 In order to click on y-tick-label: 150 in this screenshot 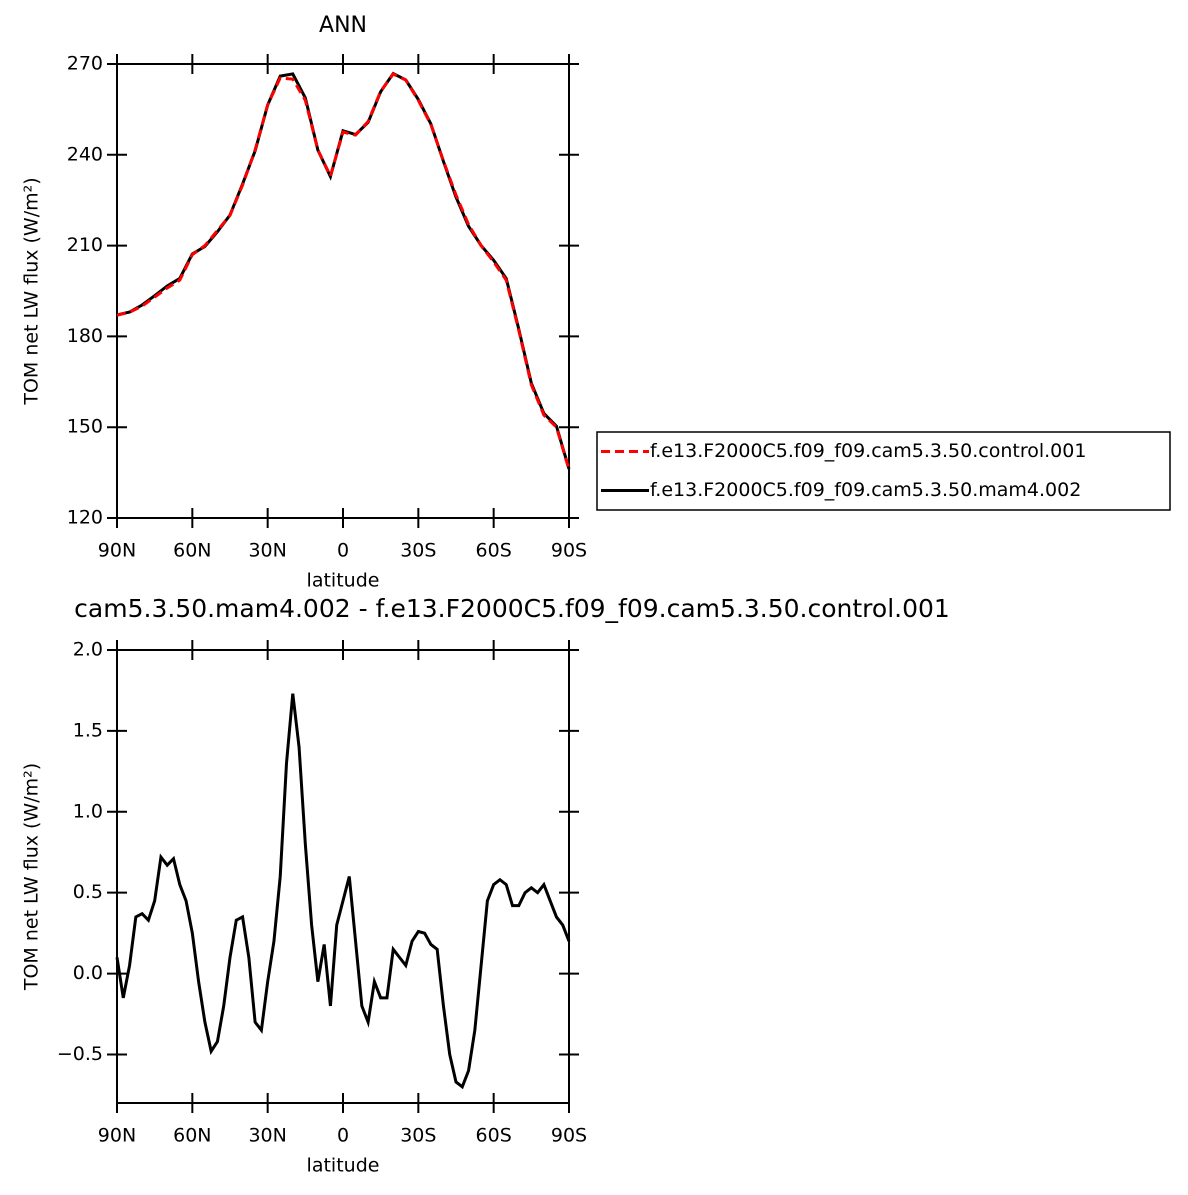, I will do `click(85, 427)`.